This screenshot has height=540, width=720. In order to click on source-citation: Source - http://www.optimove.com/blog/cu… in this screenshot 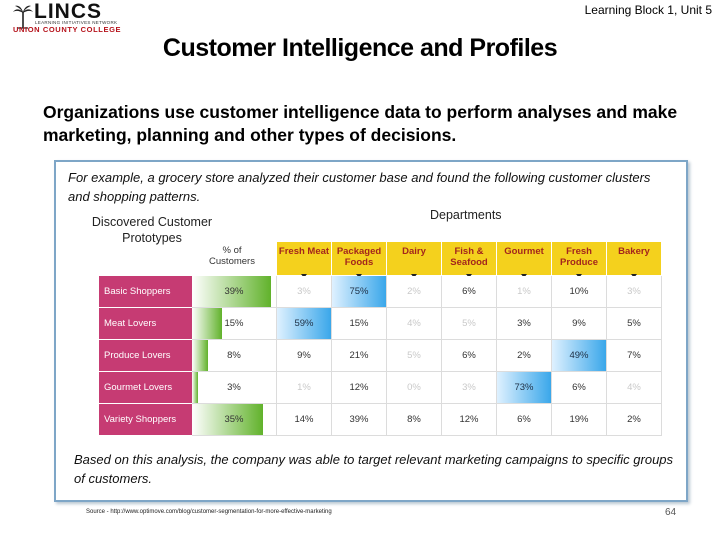, I will do `click(209, 512)`.